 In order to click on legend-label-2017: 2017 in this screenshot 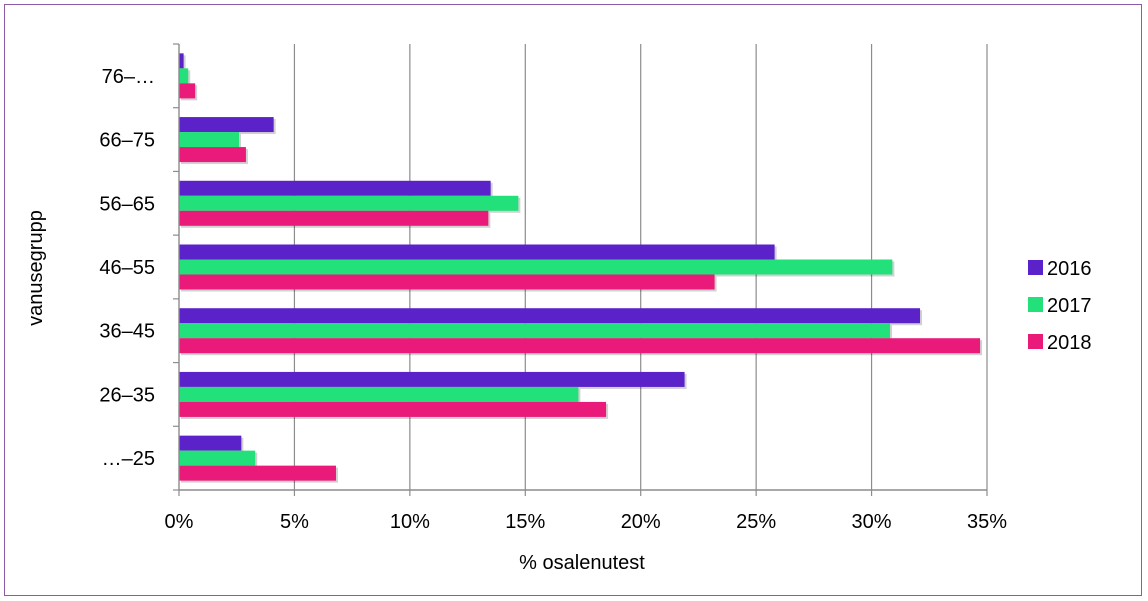, I will do `click(1069, 306)`.